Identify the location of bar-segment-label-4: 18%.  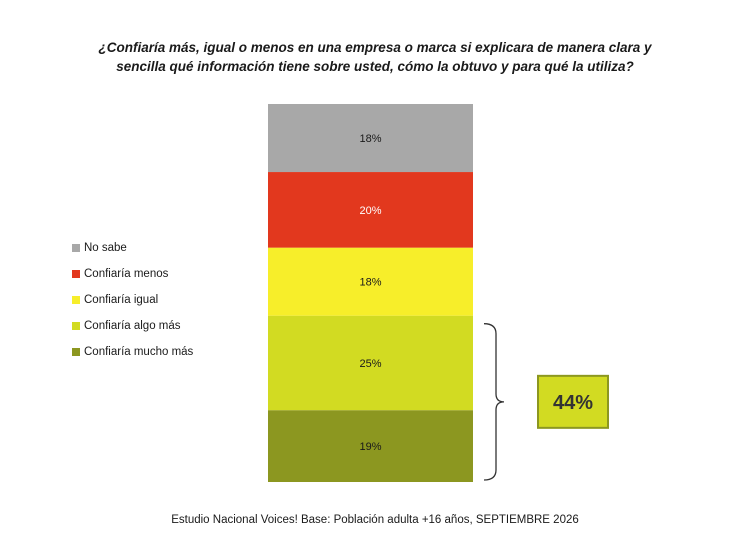
(370, 139).